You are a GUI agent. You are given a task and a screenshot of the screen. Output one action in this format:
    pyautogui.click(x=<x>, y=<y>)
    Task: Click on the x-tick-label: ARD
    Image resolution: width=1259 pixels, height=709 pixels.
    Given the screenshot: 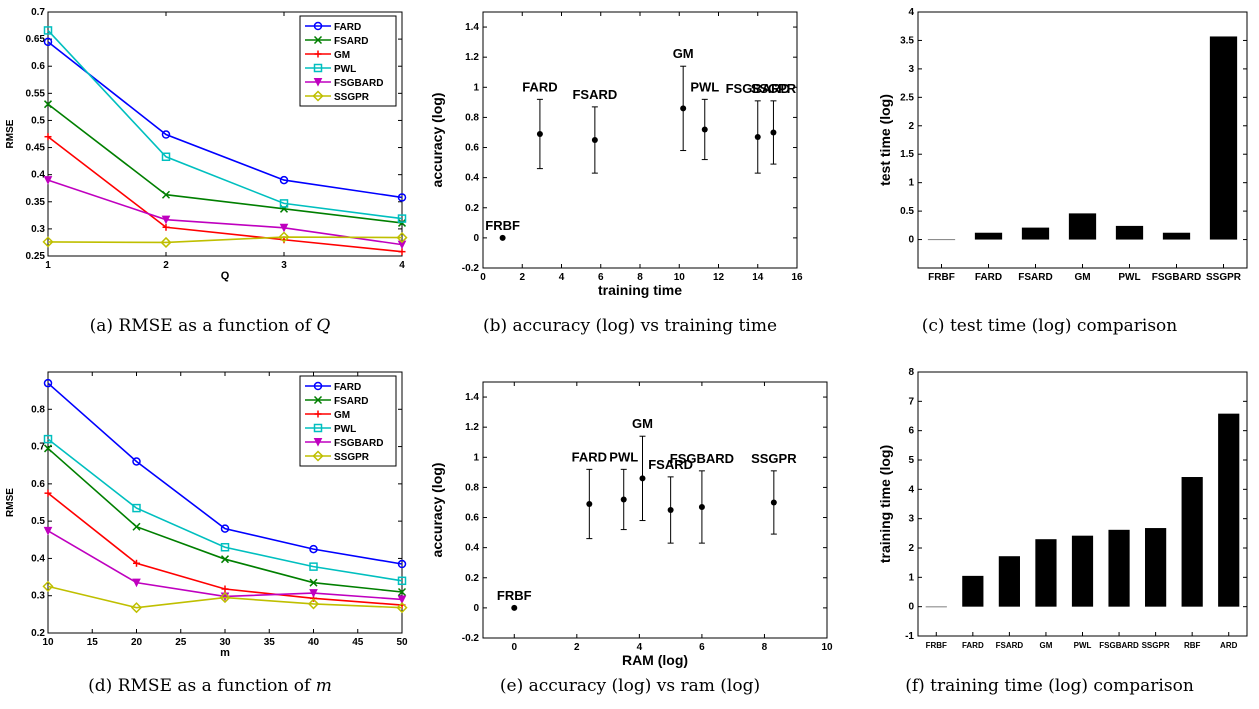 What is the action you would take?
    pyautogui.click(x=1229, y=645)
    